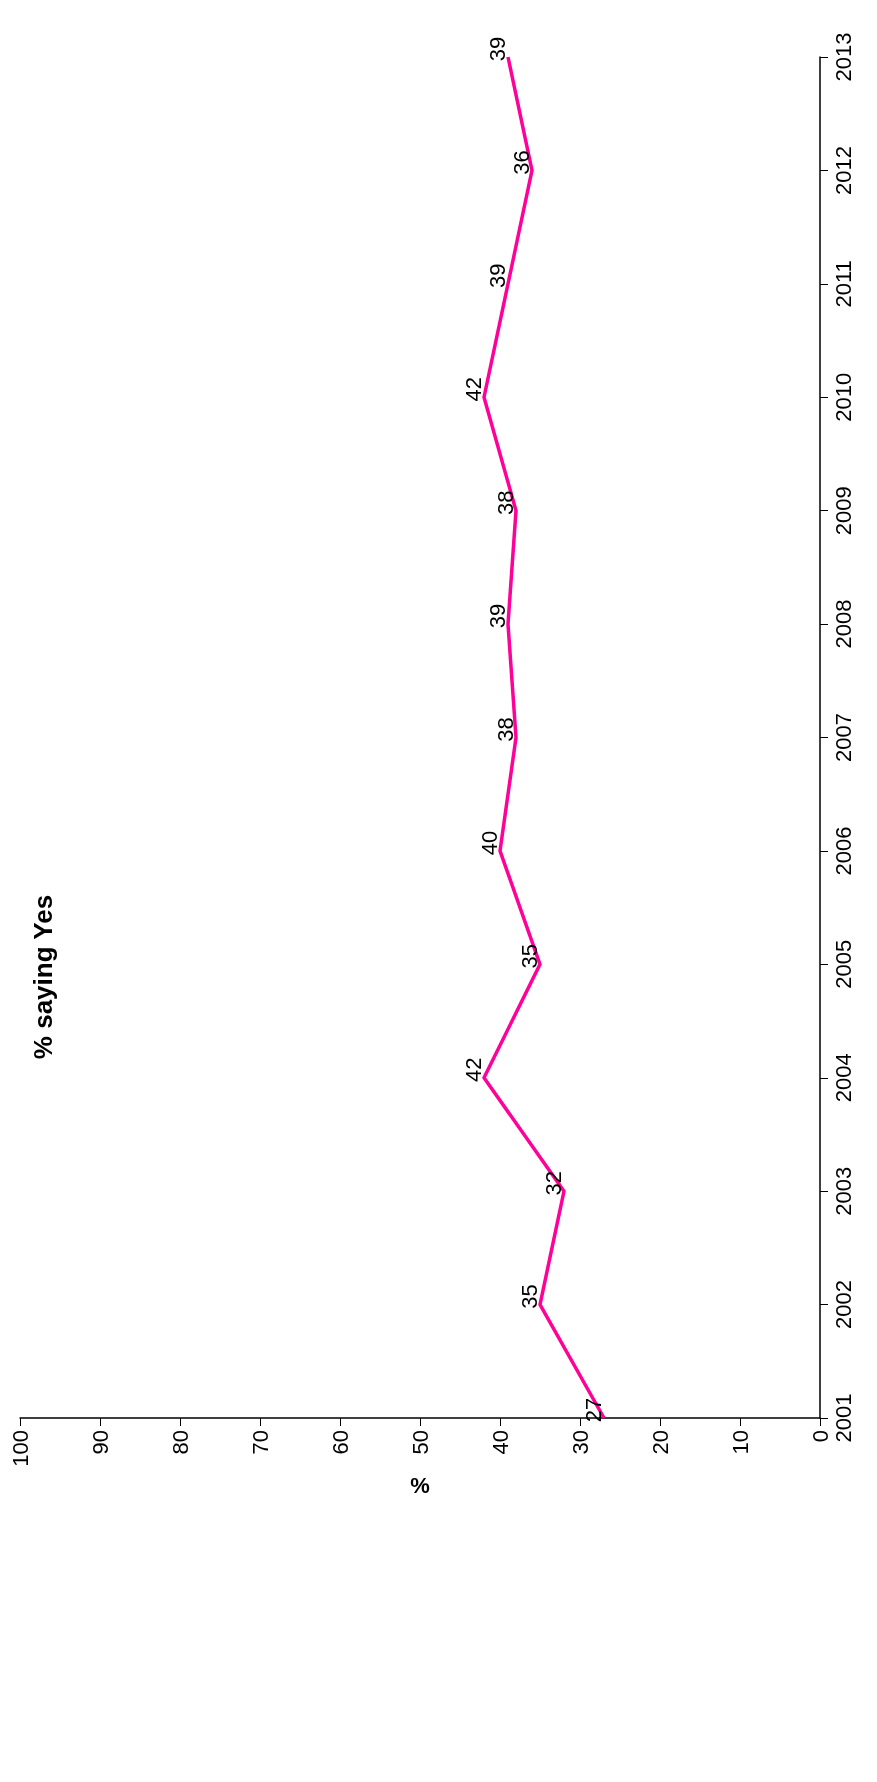  Describe the element at coordinates (500, 1442) in the screenshot. I see `x-tick-label: 40` at that location.